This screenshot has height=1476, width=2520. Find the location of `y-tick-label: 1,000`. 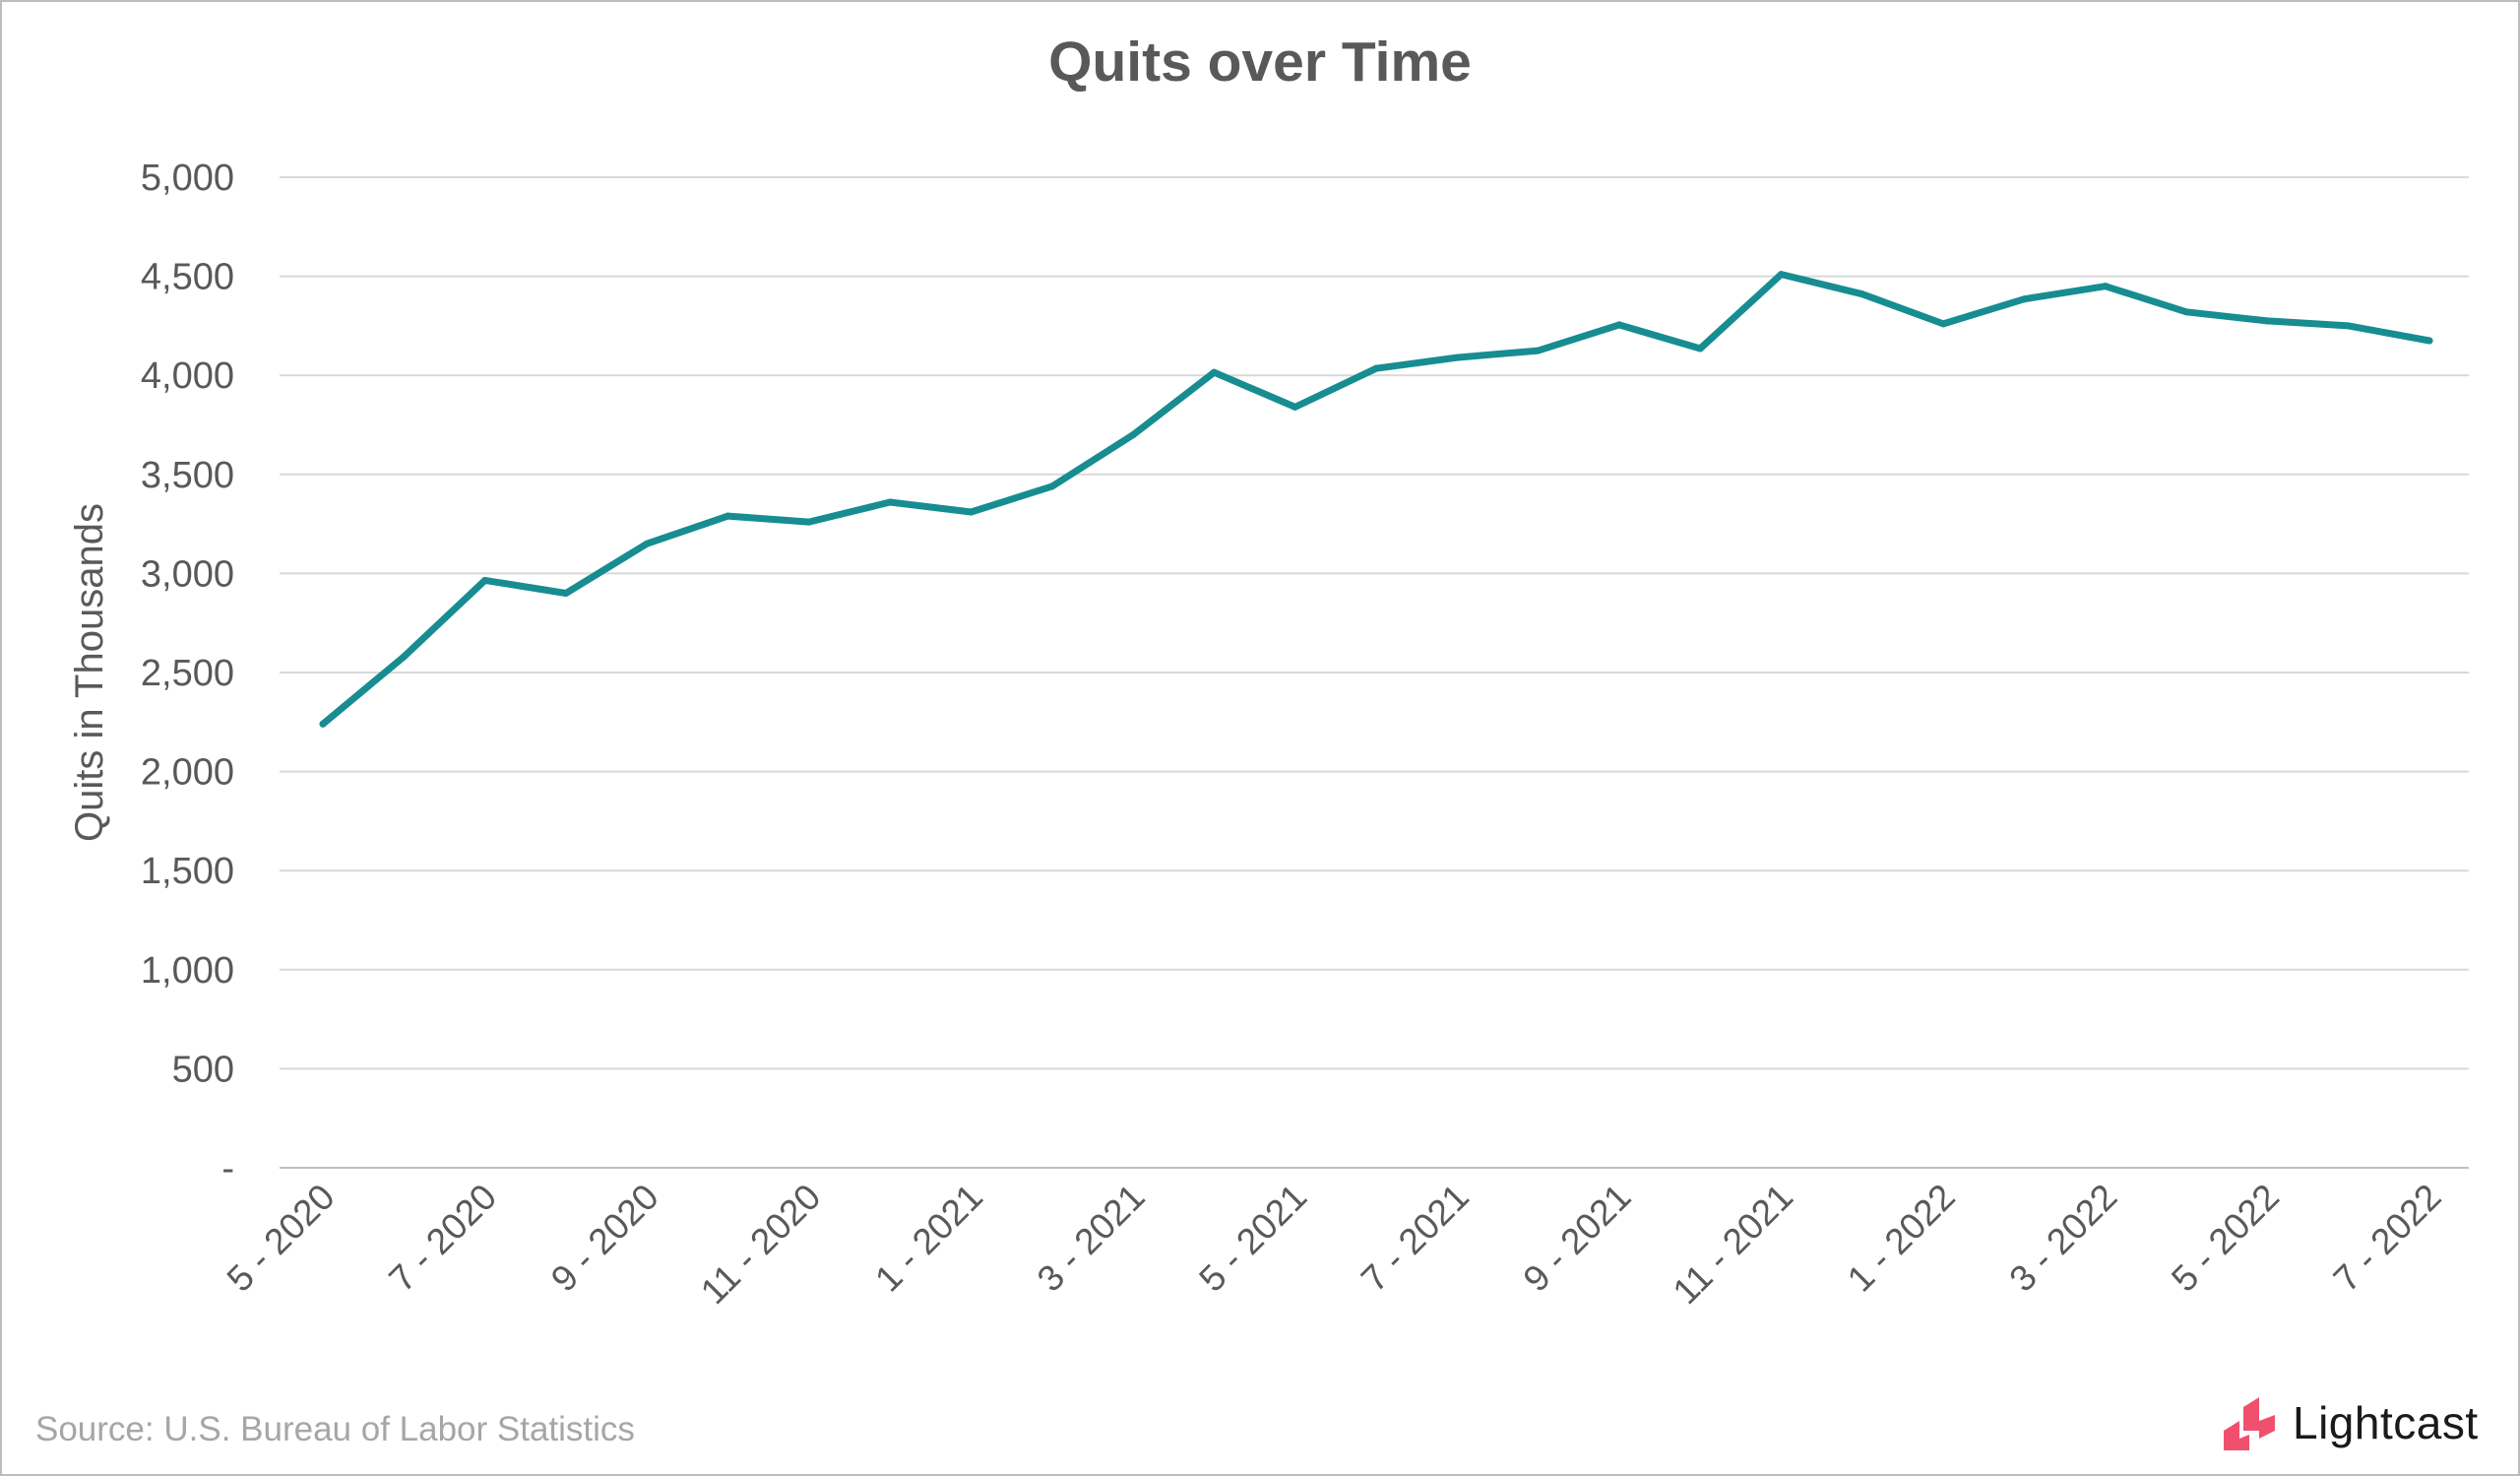

y-tick-label: 1,000 is located at coordinates (187, 971).